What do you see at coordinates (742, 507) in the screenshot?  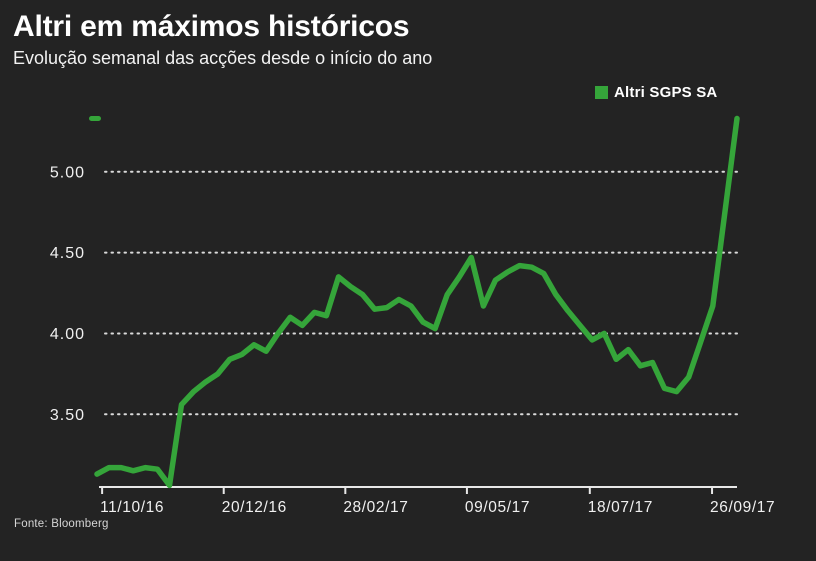 I see `x-axis-tick-label: 26/09/17` at bounding box center [742, 507].